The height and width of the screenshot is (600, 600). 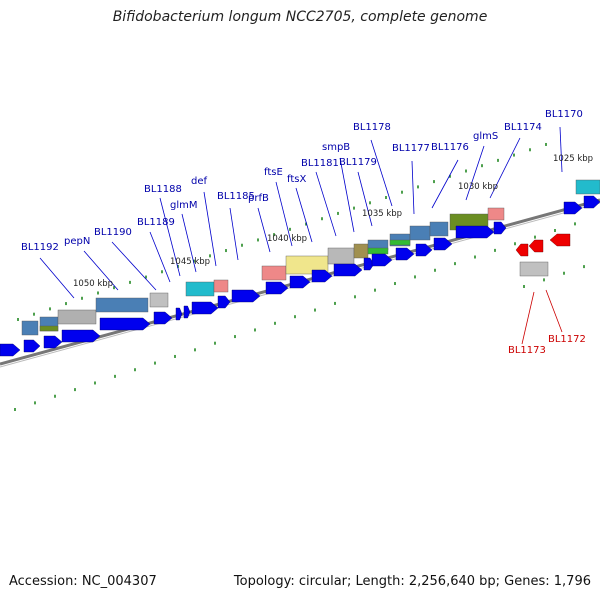 What do you see at coordinates (320, 163) in the screenshot?
I see `gene-label: BL1181` at bounding box center [320, 163].